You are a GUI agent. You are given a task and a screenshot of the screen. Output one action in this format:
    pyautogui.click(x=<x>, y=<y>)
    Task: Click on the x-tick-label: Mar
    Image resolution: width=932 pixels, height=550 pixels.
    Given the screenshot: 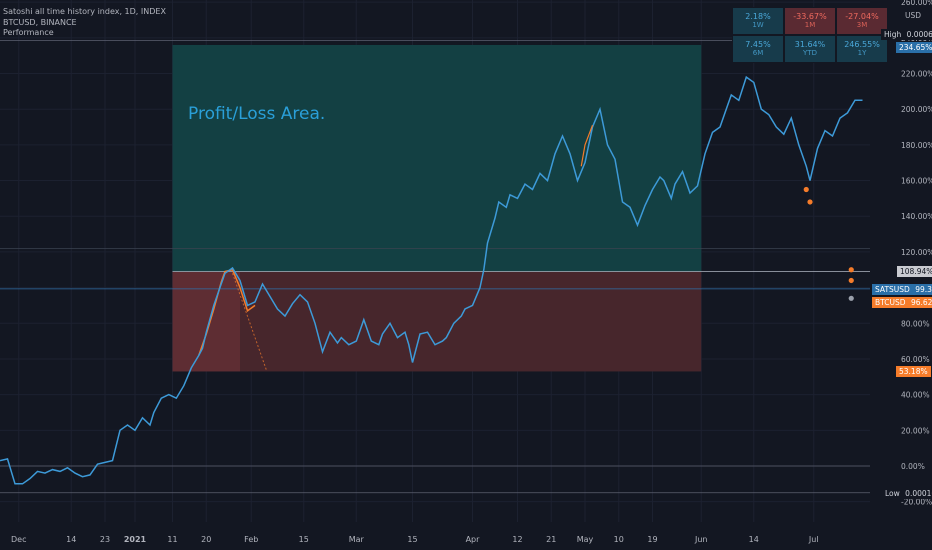 What is the action you would take?
    pyautogui.click(x=357, y=539)
    